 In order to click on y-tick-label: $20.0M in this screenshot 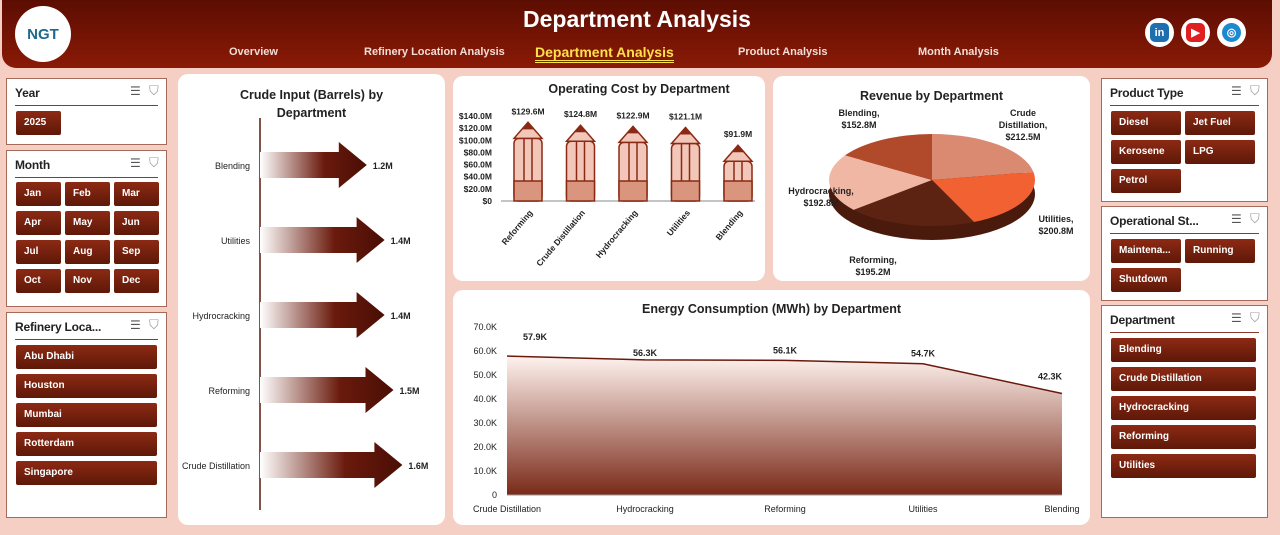, I will do `click(478, 189)`.